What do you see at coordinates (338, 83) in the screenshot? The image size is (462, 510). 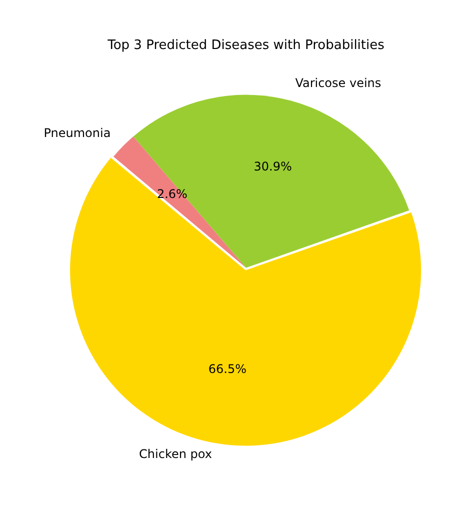 I see `slice-label: Varicose veins` at bounding box center [338, 83].